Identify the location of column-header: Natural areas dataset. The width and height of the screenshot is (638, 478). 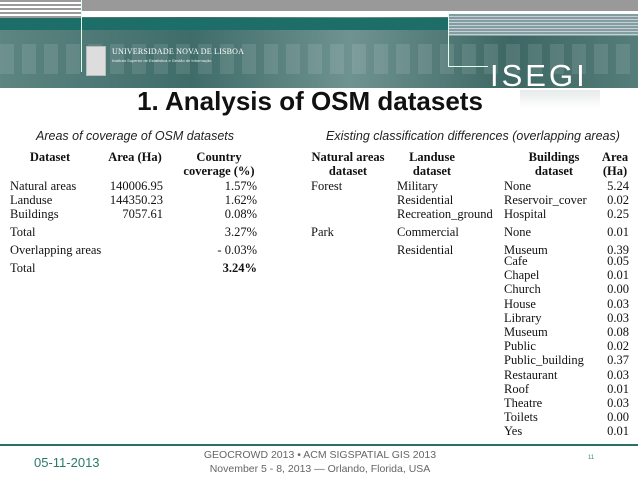
(348, 164).